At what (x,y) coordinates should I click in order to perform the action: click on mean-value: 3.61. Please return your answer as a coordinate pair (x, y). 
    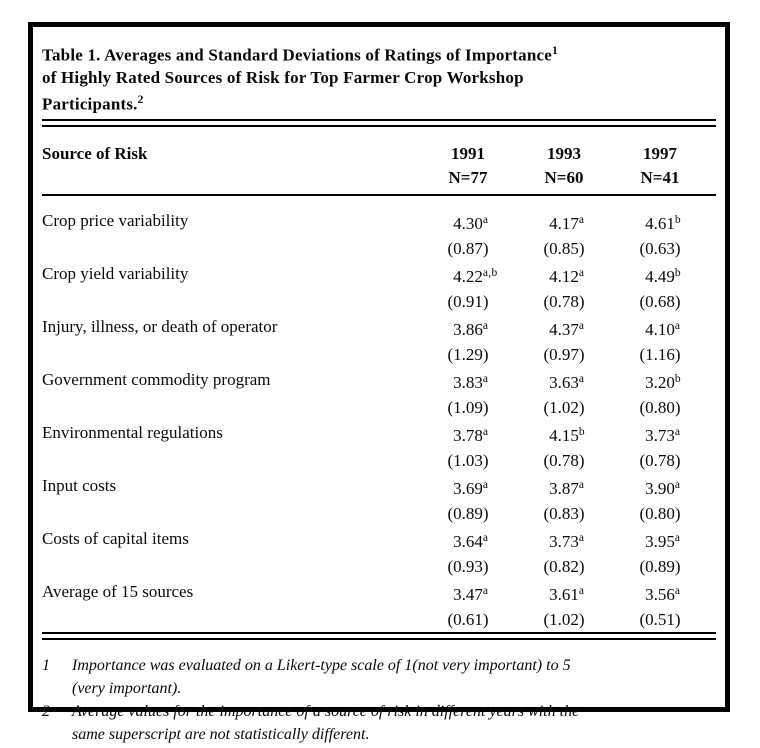
    Looking at the image, I should click on (564, 595).